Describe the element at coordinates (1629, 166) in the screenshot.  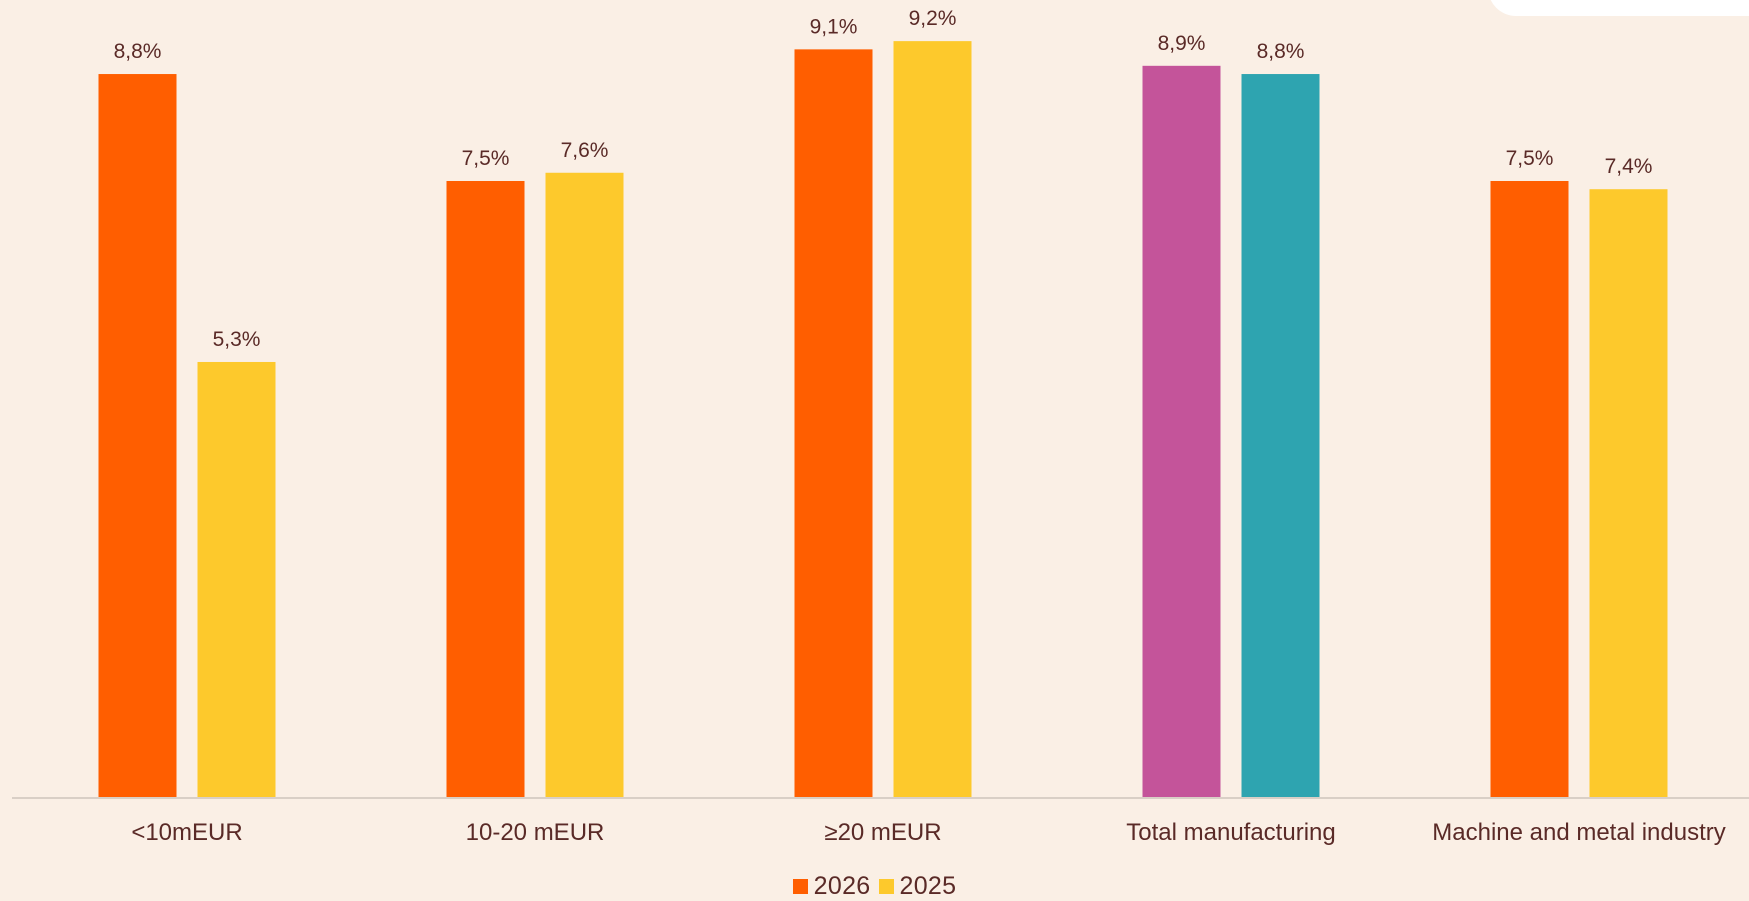
I see `value-label-2025-4: 7,4%` at that location.